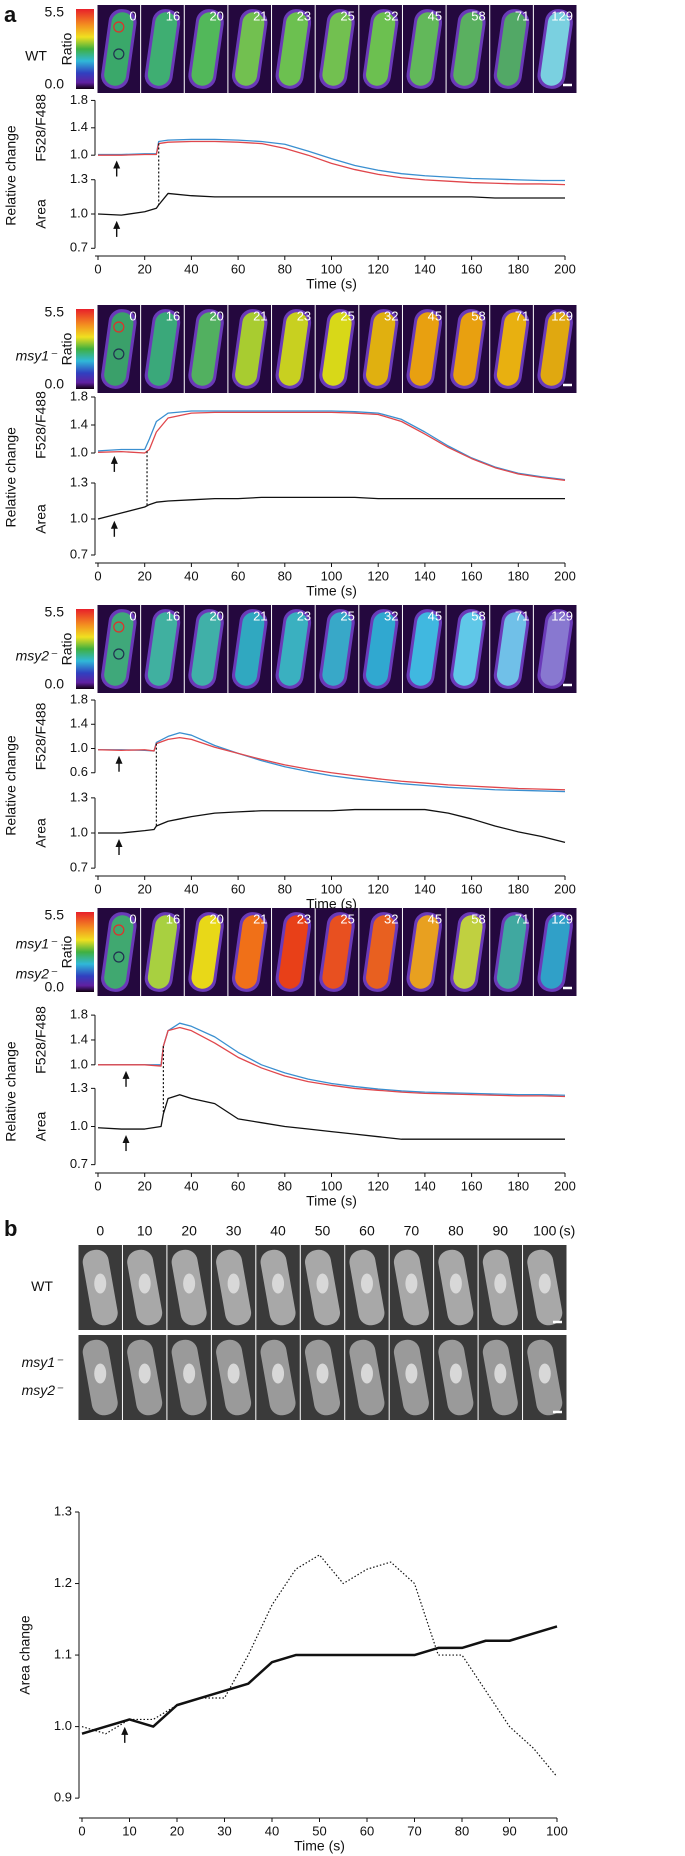  What do you see at coordinates (331, 904) in the screenshot?
I see `x-axis-label: Time (s)` at bounding box center [331, 904].